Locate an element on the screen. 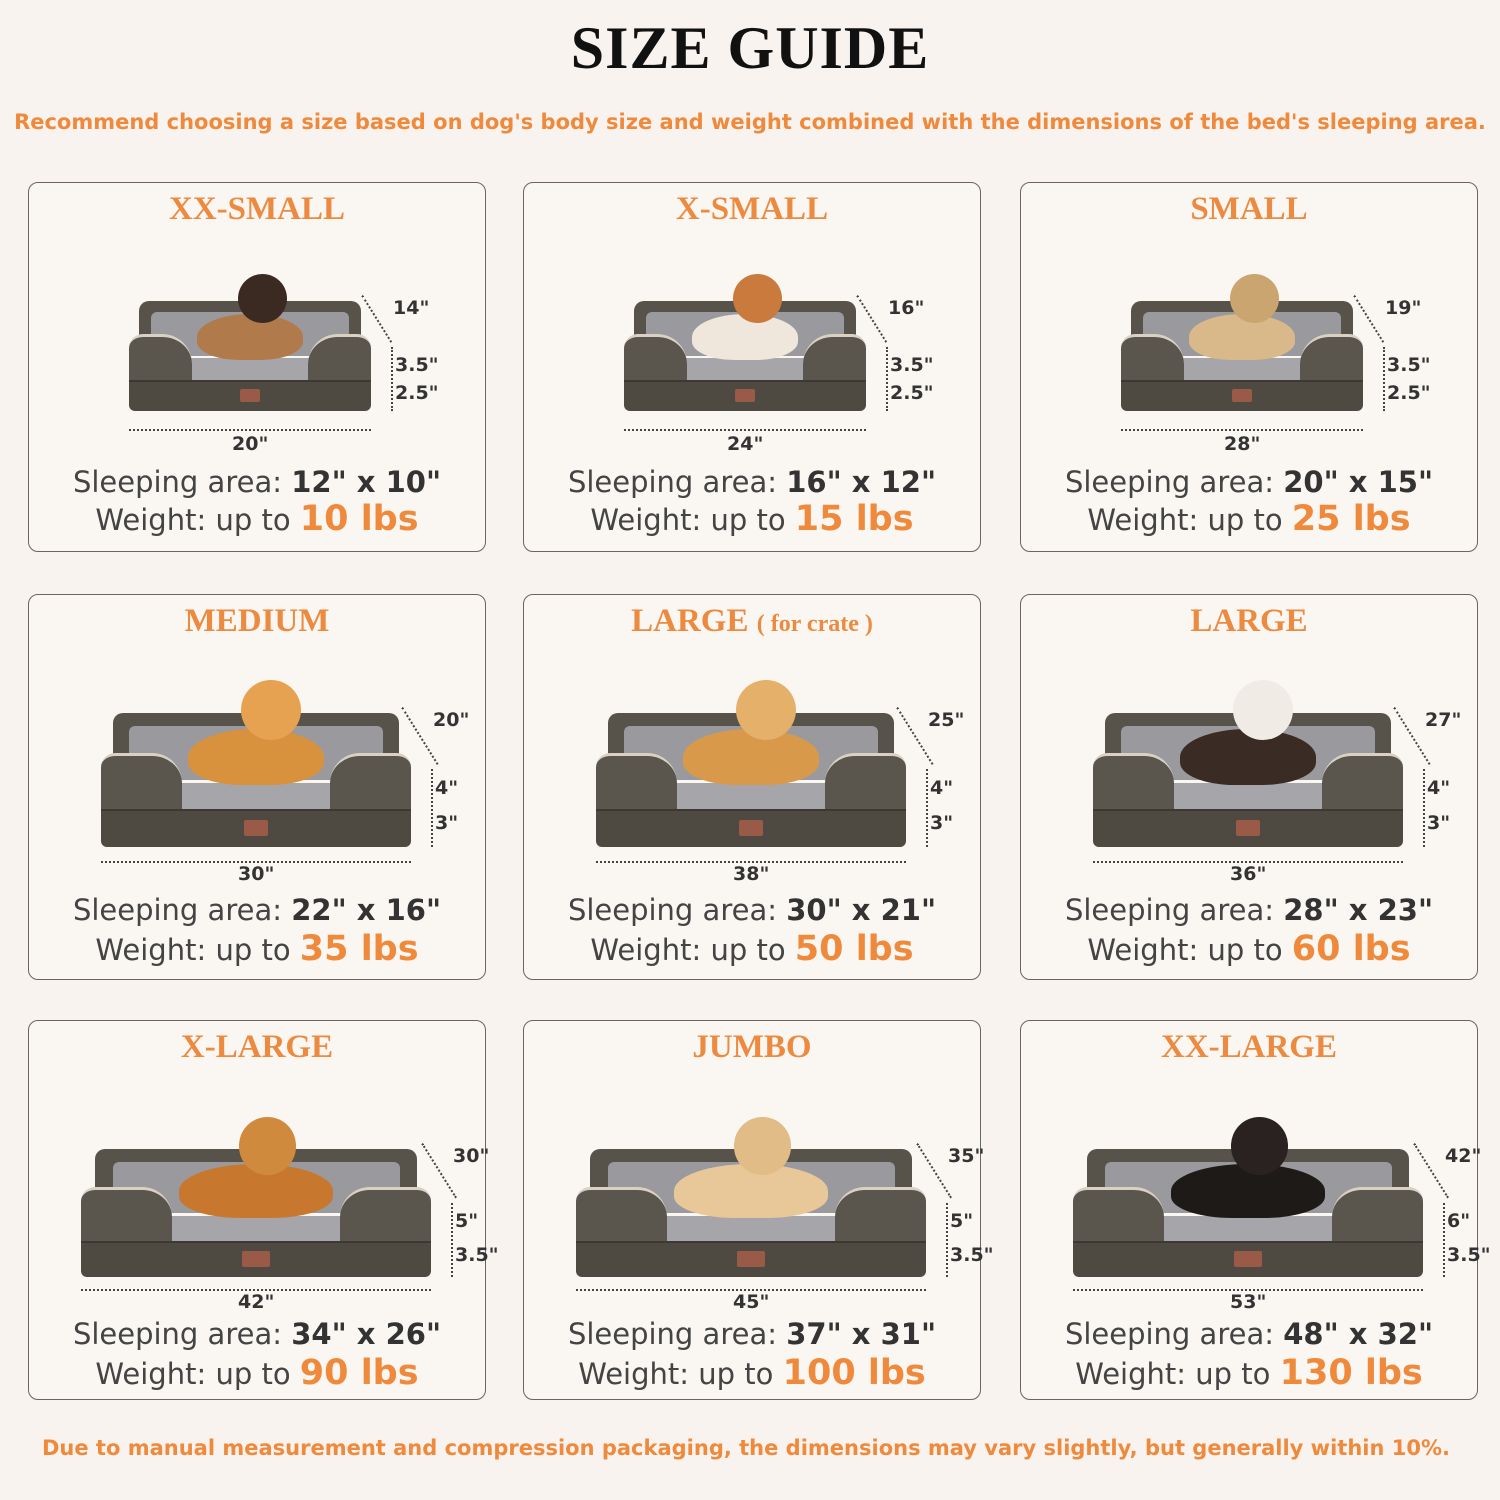 The height and width of the screenshot is (1500, 1500). size-name: MEDIUM is located at coordinates (257, 621).